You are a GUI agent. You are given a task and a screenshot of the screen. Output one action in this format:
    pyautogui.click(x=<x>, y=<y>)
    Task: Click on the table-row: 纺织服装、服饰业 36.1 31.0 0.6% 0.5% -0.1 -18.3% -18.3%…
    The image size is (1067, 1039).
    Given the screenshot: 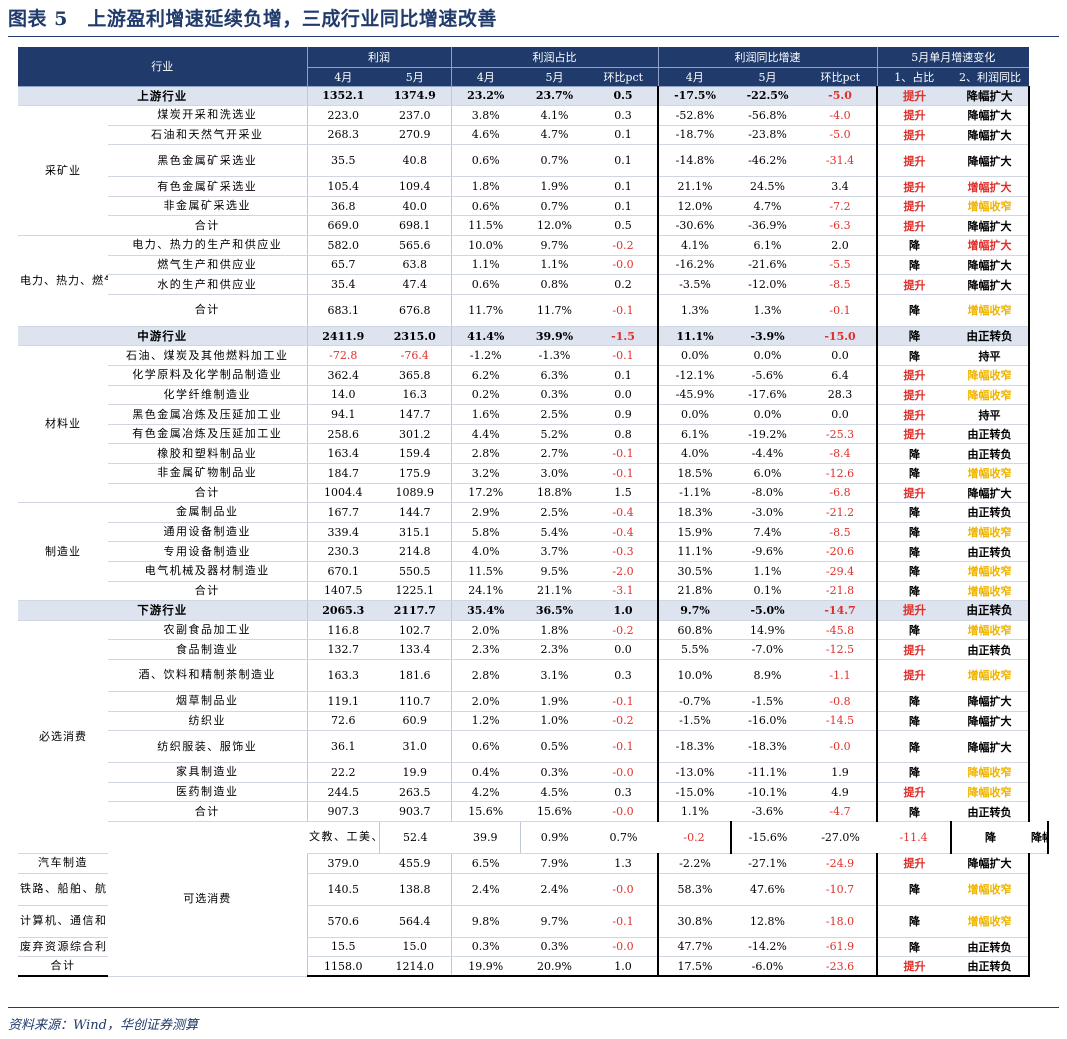 What is the action you would take?
    pyautogui.click(x=533, y=747)
    